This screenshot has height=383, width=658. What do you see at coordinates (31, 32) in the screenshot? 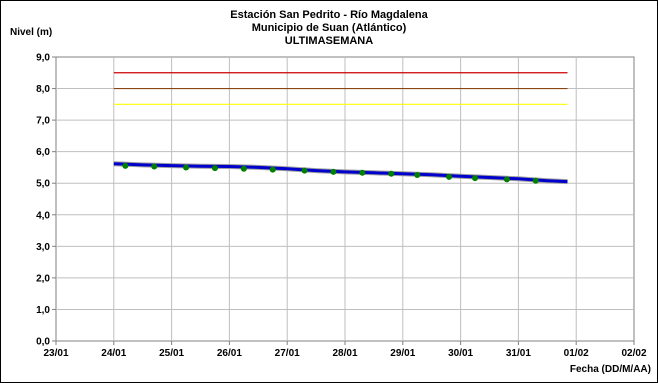
I see `y-axis-title: Nivel (m)` at bounding box center [31, 32].